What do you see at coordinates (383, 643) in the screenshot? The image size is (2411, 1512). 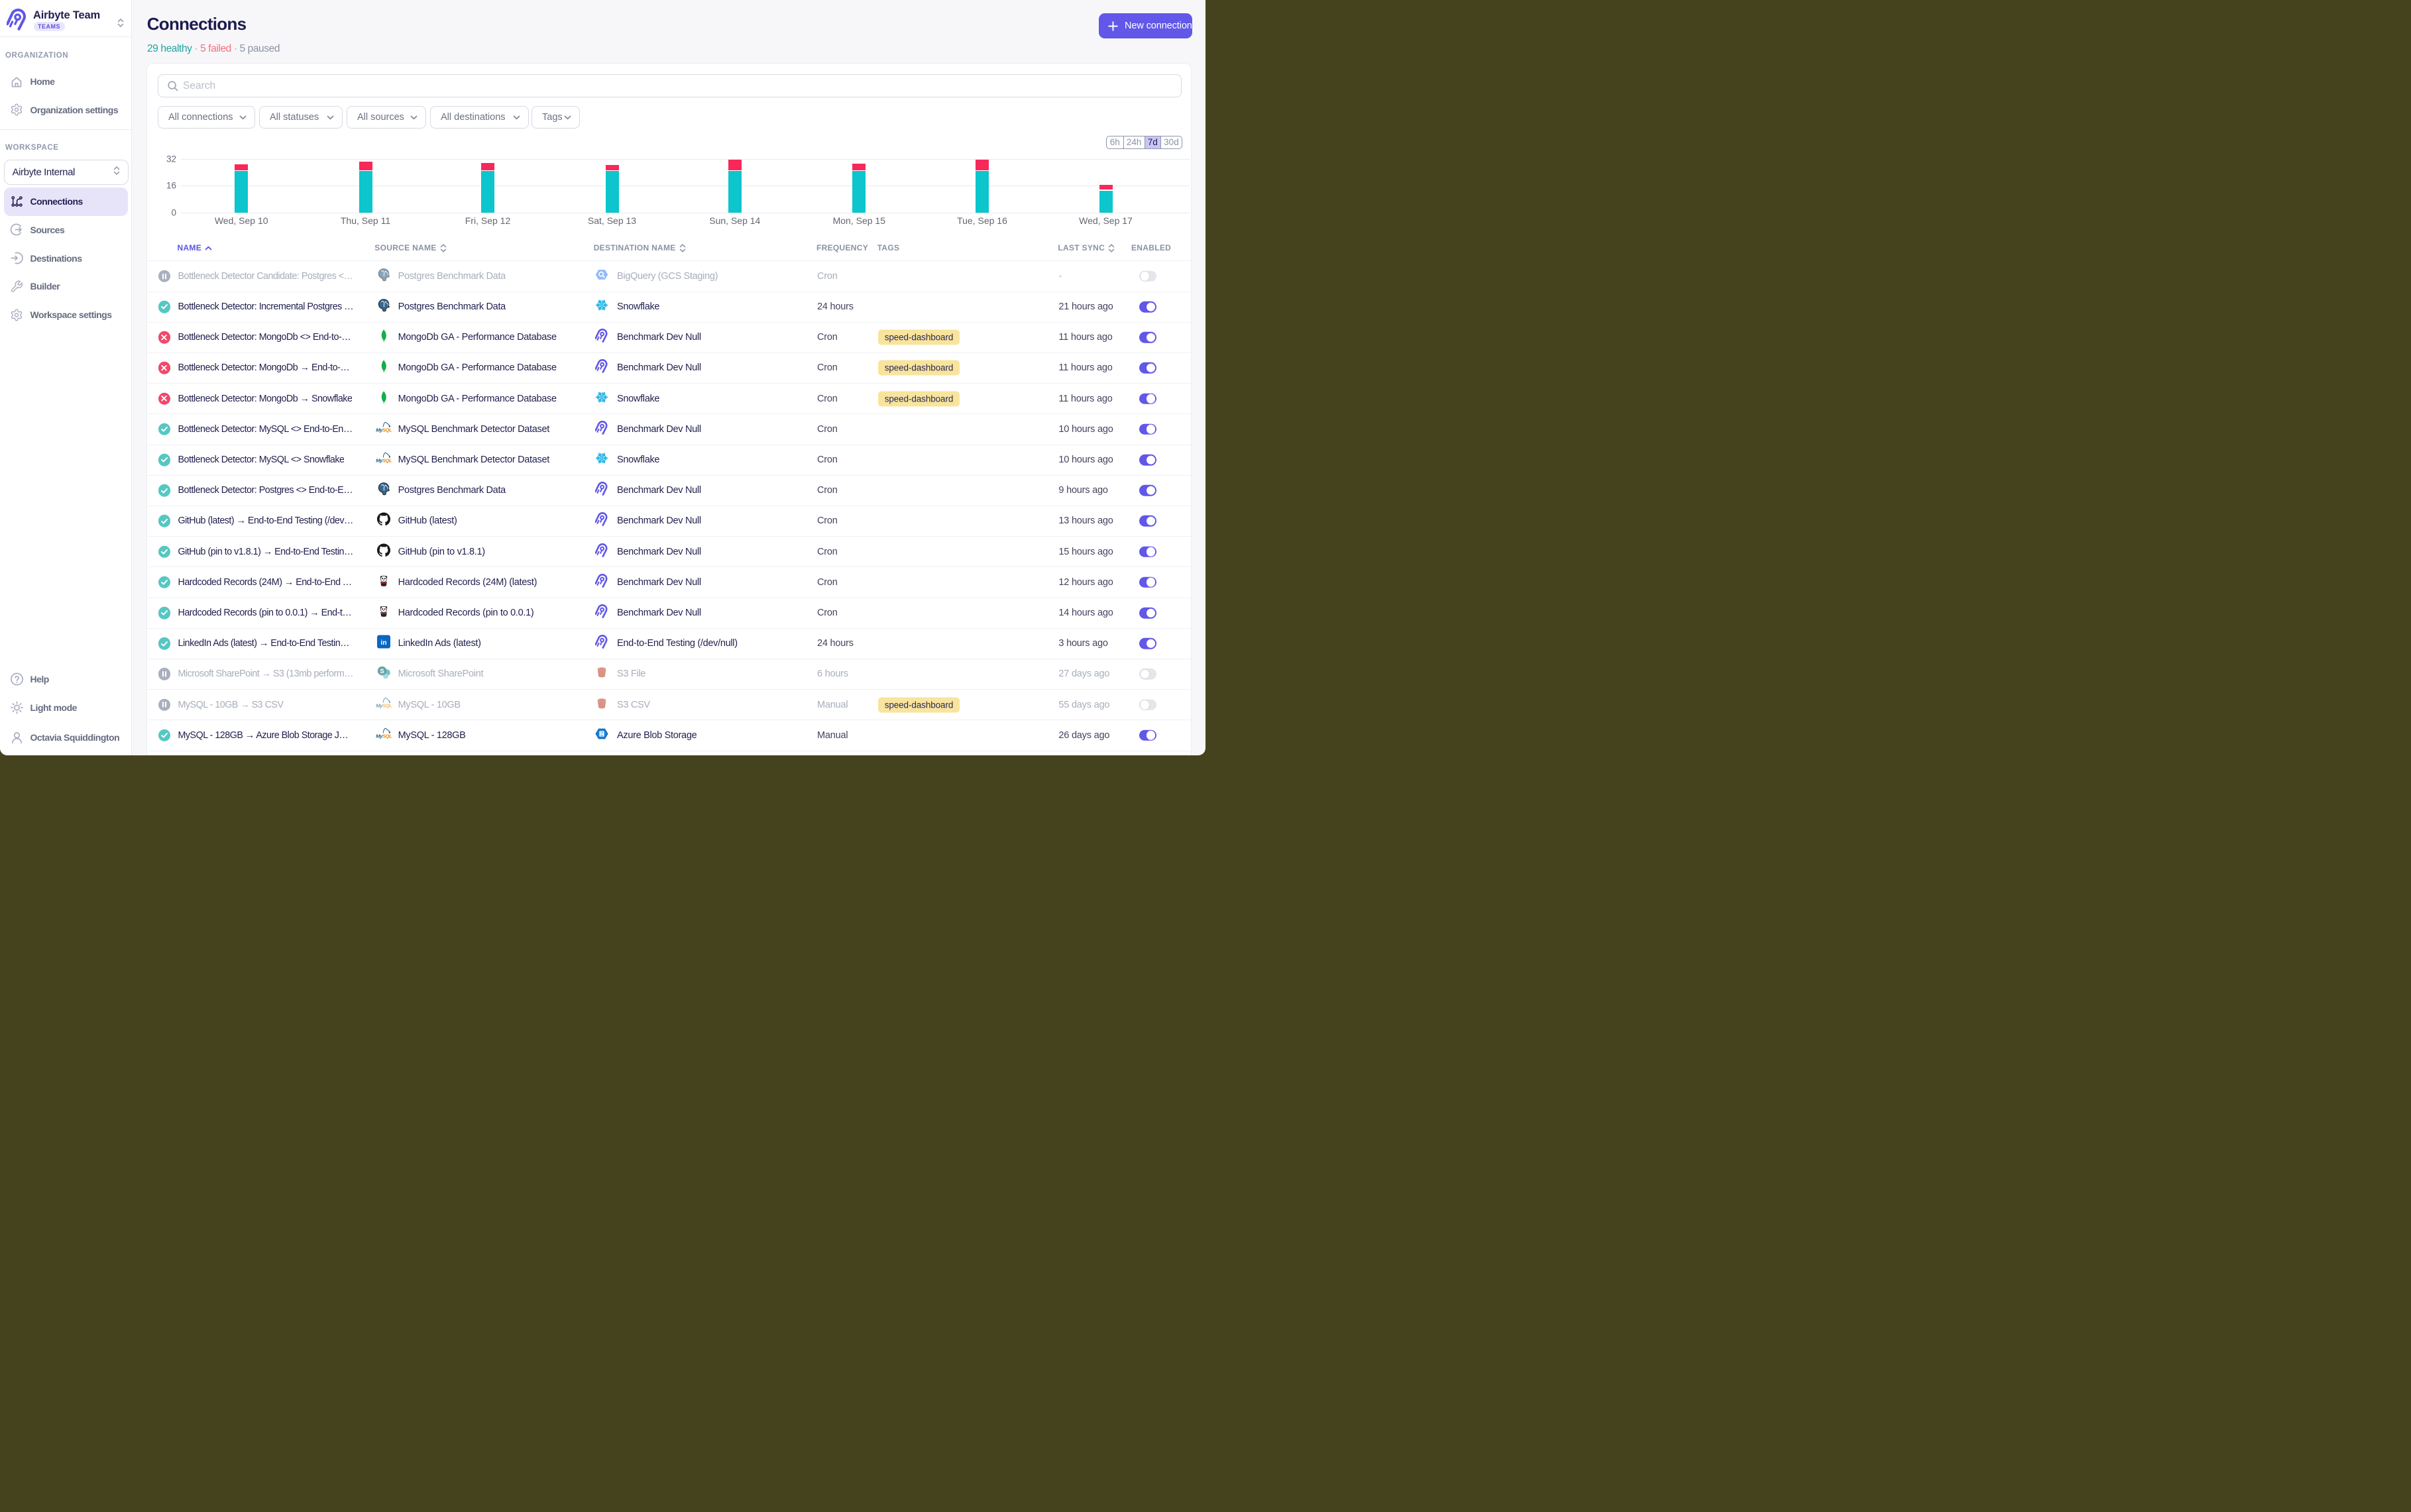 I see `svg-text: in` at bounding box center [383, 643].